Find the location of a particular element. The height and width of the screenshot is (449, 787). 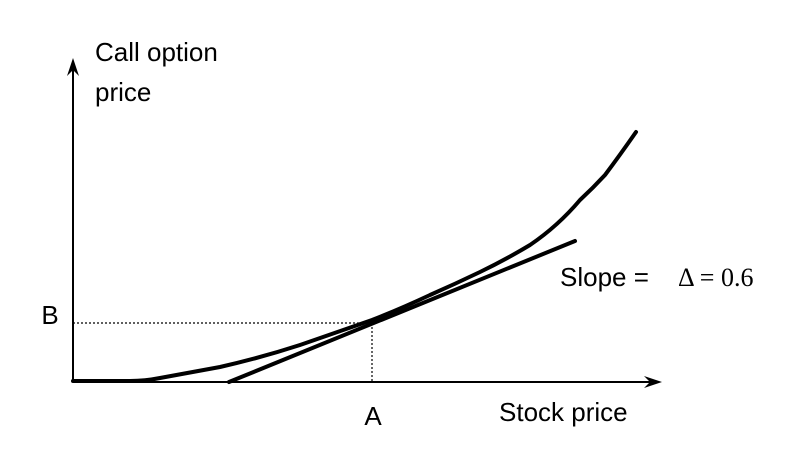

tangent-line is located at coordinates (402, 311).